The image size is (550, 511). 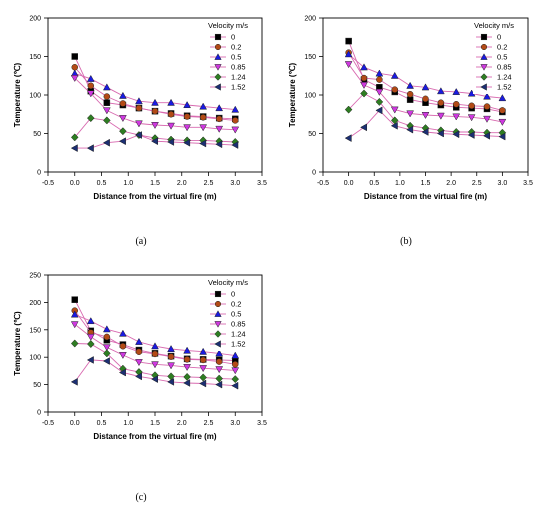 I want to click on series-1.52, so click(x=154, y=373).